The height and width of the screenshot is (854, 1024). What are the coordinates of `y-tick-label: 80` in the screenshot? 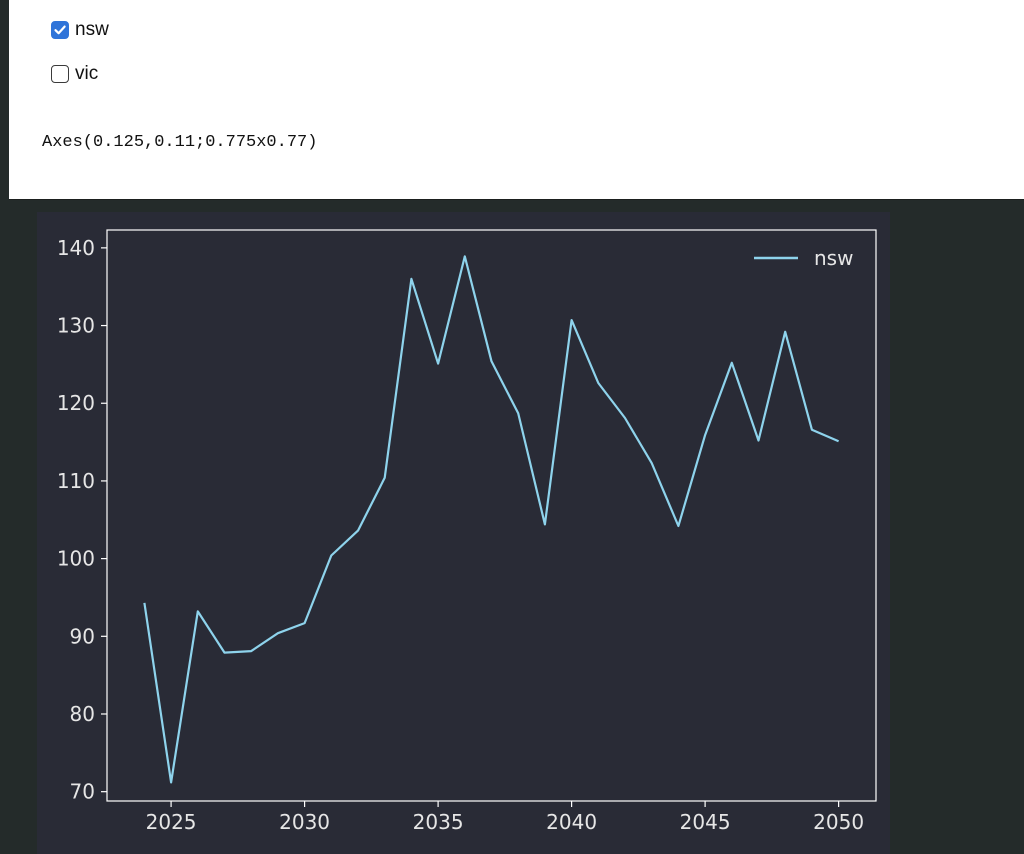 It's located at (82, 714).